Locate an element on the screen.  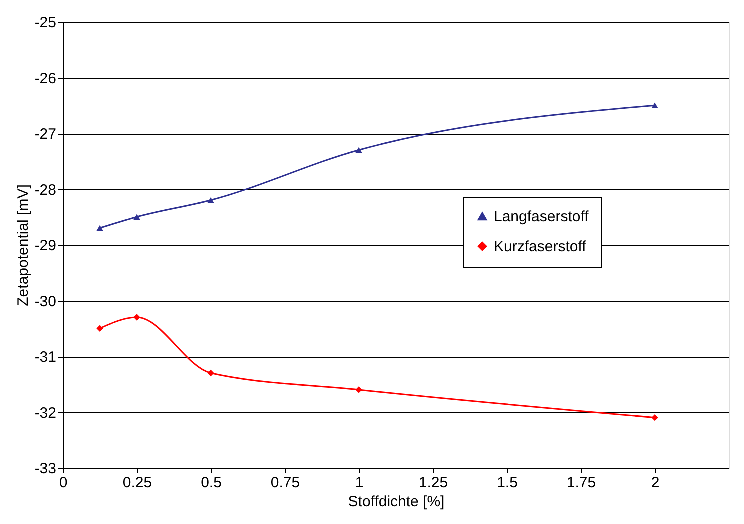
x-tick-label: 1.25 is located at coordinates (433, 483).